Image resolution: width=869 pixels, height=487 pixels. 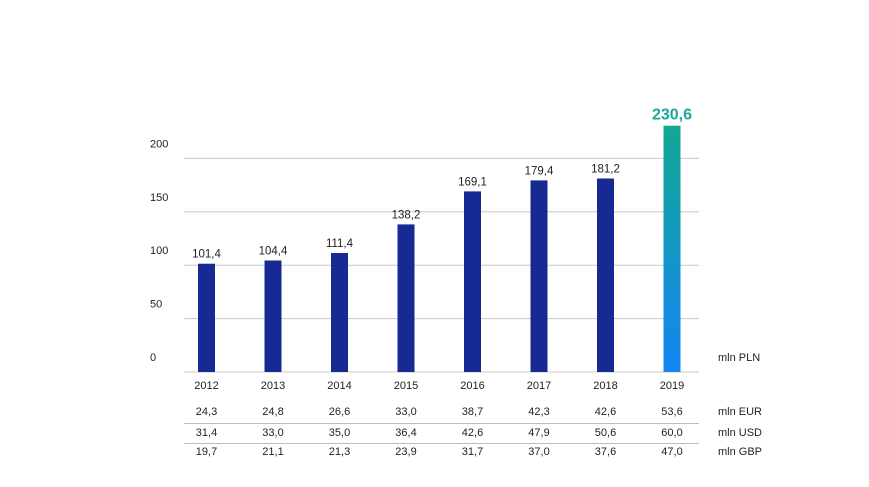 I want to click on bar-2016, so click(x=472, y=281).